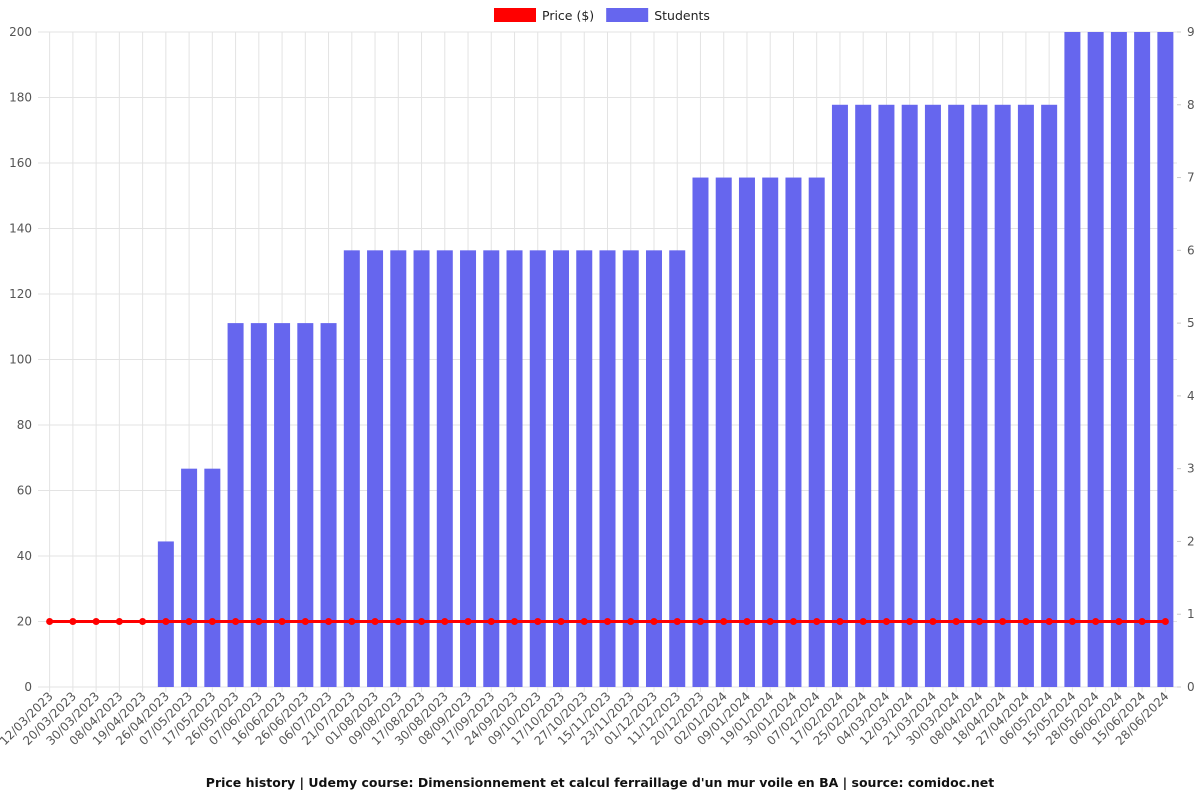 The height and width of the screenshot is (804, 1200). What do you see at coordinates (1191, 687) in the screenshot?
I see `y2-tick-label: 0` at bounding box center [1191, 687].